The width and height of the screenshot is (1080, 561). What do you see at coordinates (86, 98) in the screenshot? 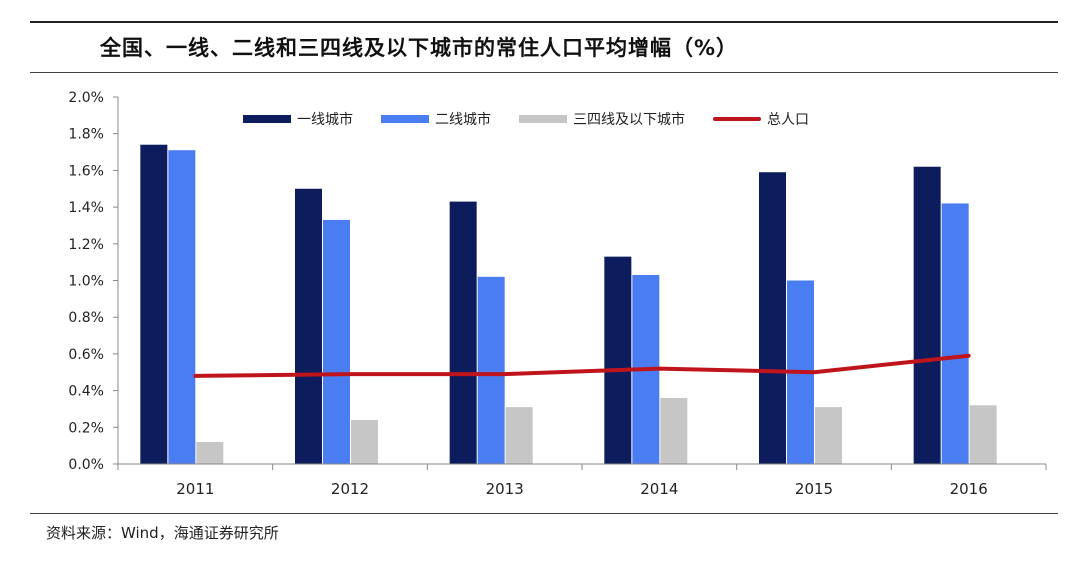
I see `y-tick-label: 2.0%` at bounding box center [86, 98].